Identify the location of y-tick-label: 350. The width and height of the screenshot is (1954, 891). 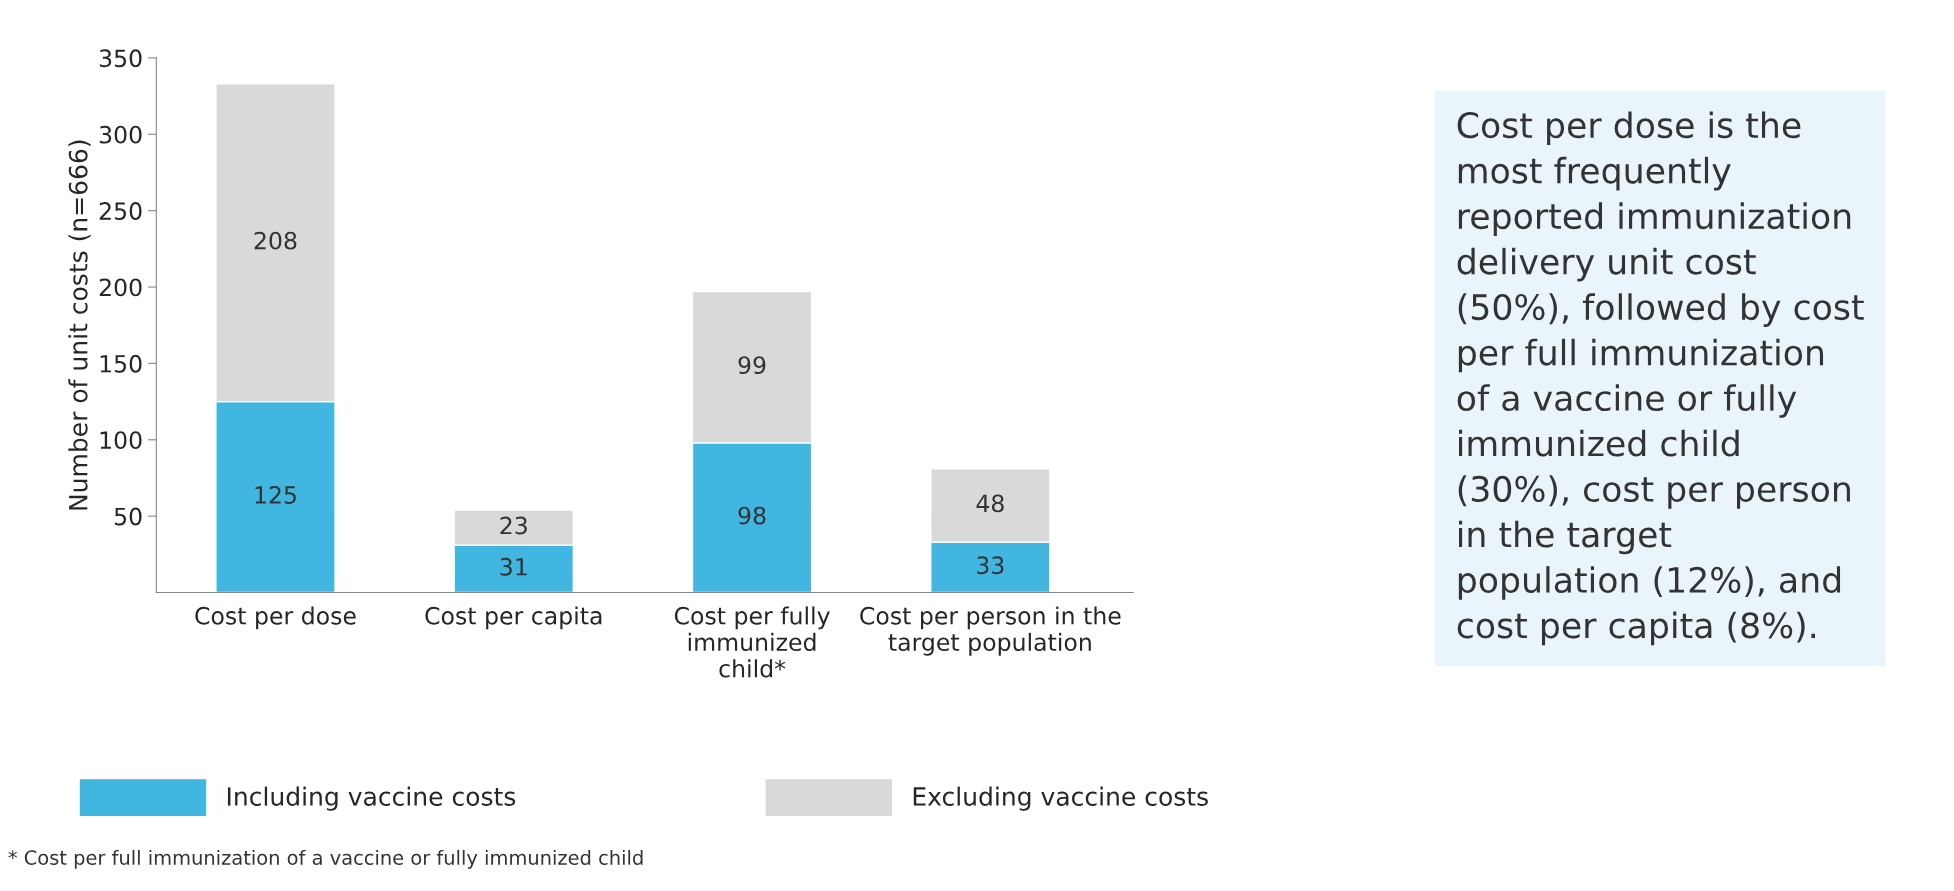
(120, 58).